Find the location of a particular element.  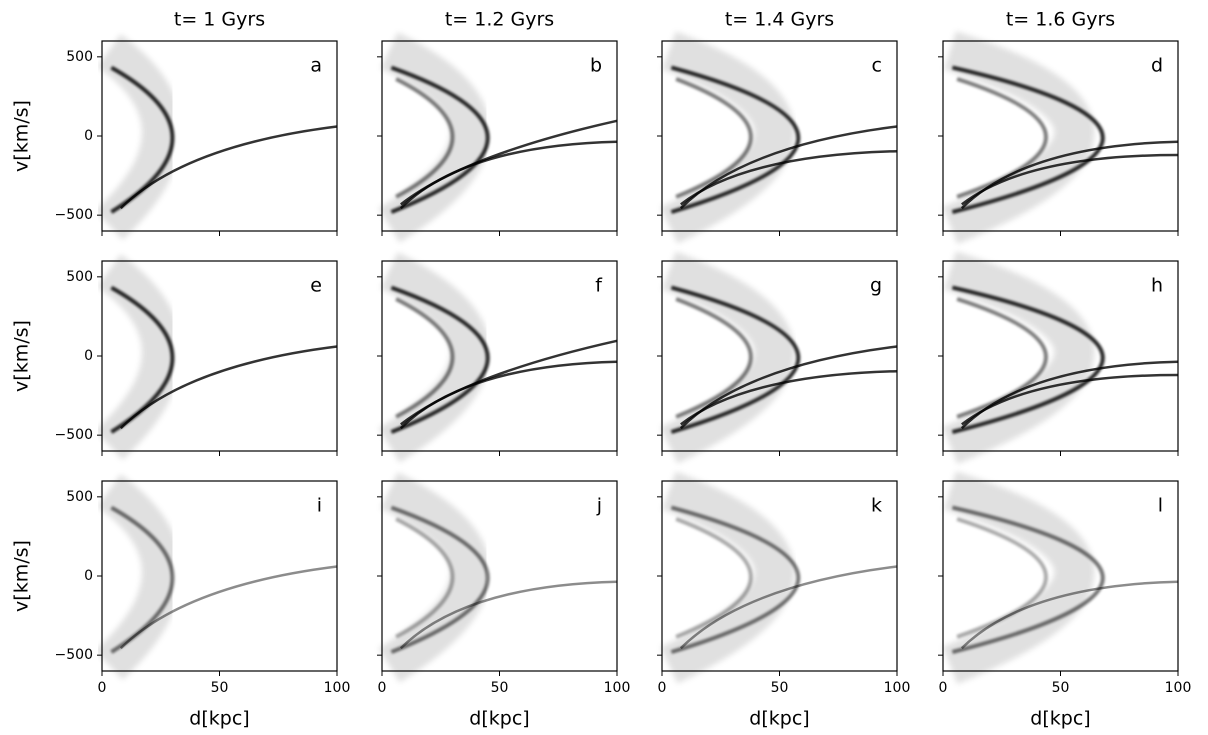

panel: g is located at coordinates (777, 357).